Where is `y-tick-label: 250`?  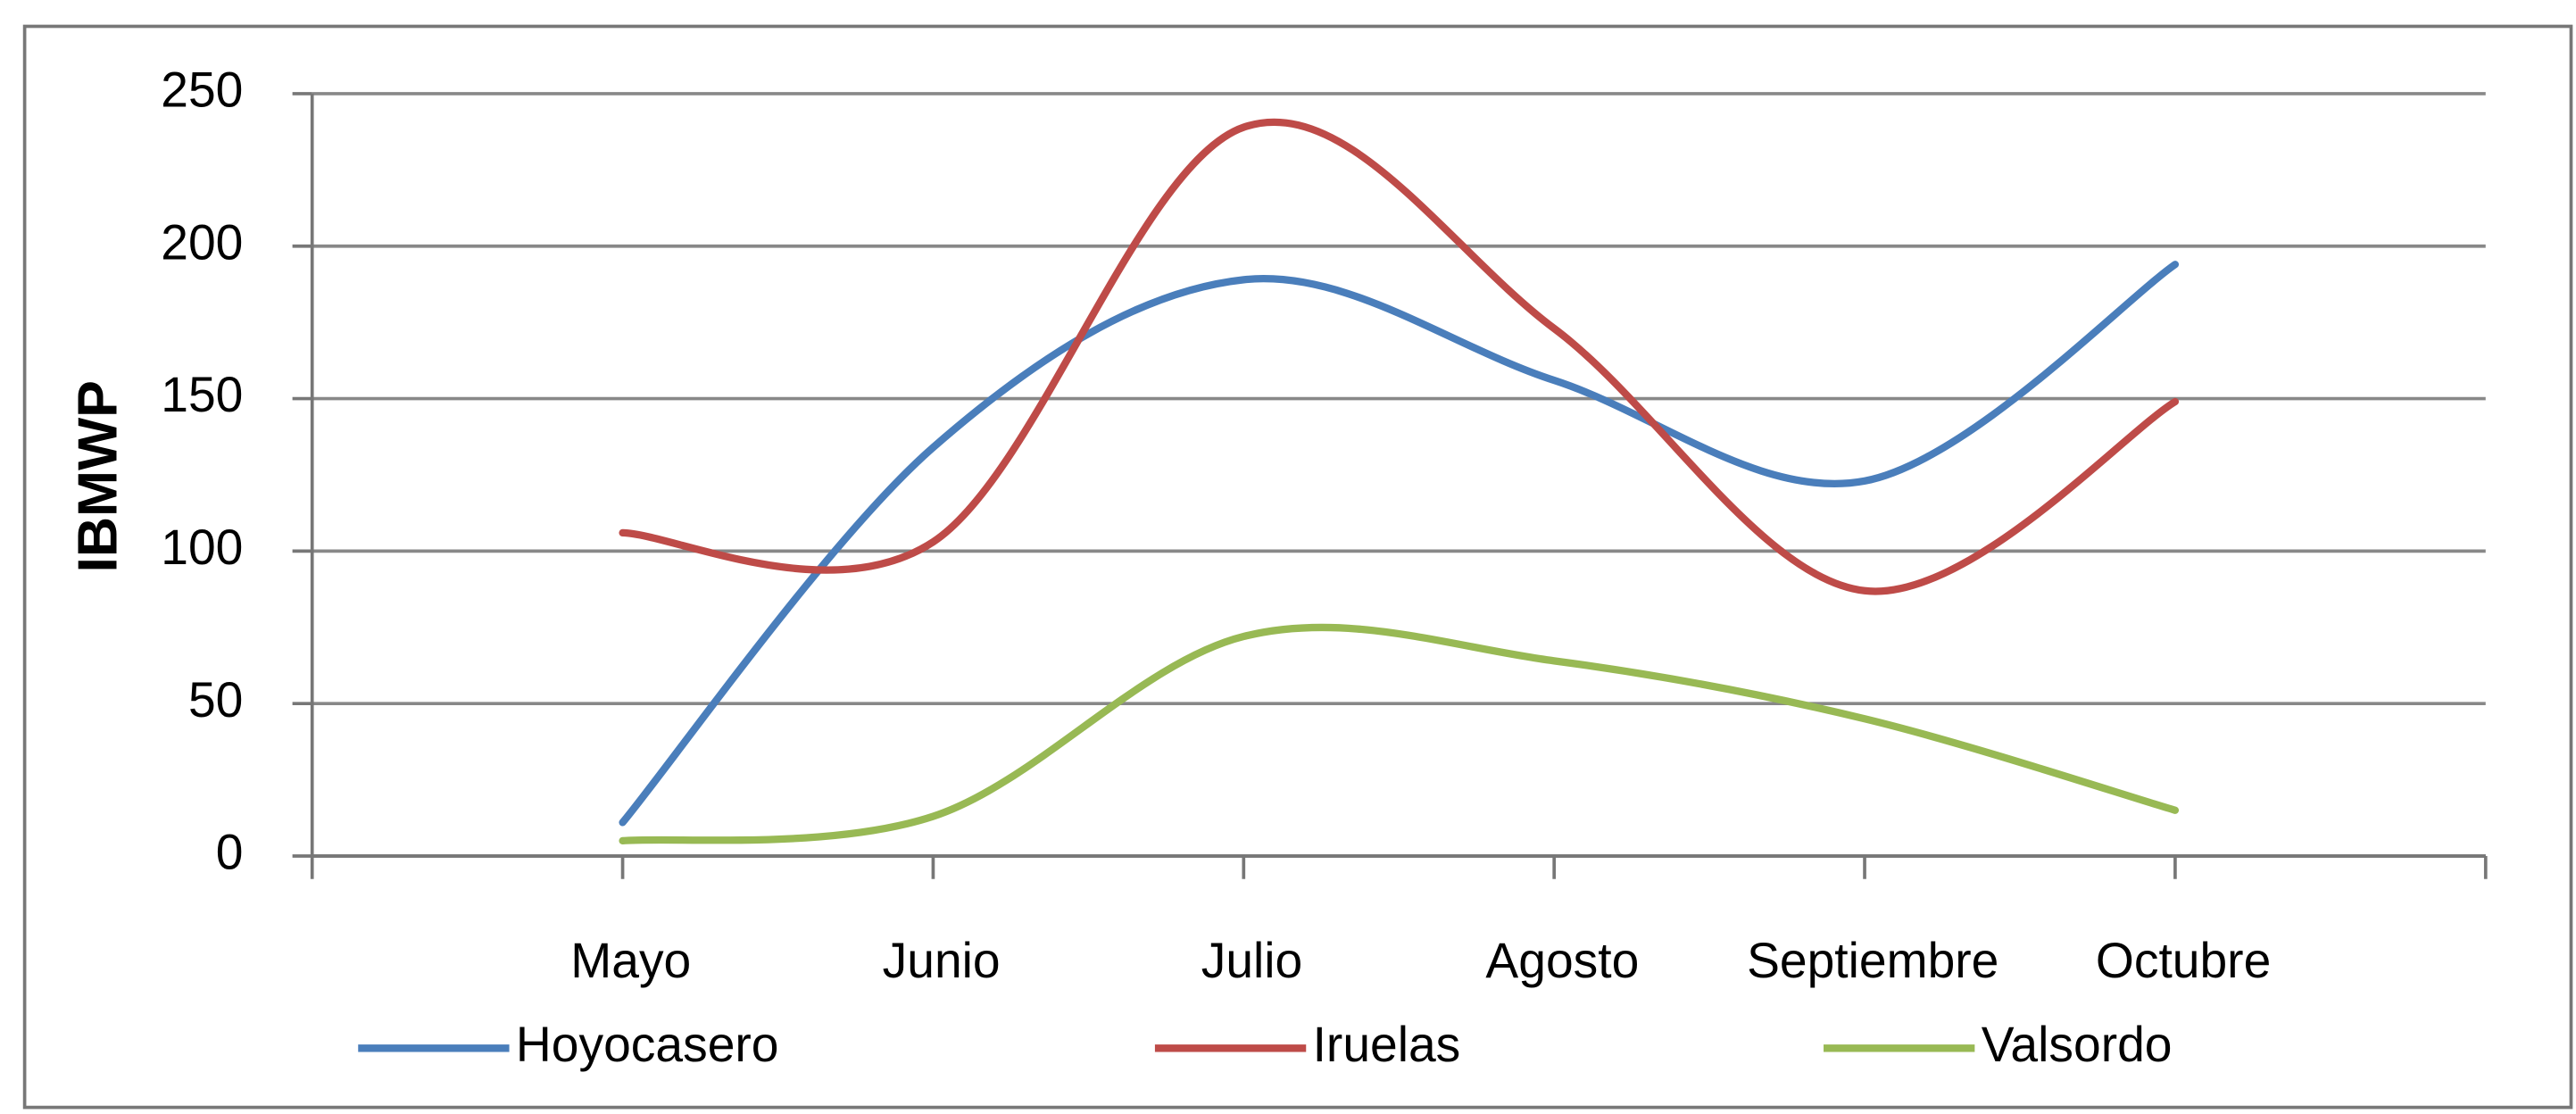
y-tick-label: 250 is located at coordinates (202, 90).